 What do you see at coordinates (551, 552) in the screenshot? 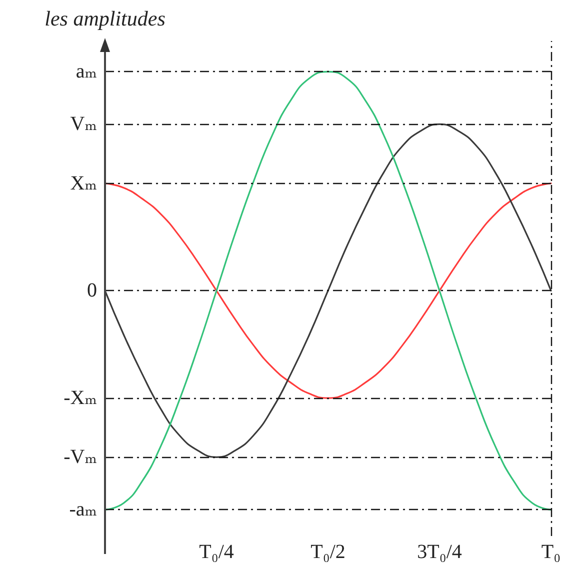
I see `x-tick-label: T₀` at bounding box center [551, 552].